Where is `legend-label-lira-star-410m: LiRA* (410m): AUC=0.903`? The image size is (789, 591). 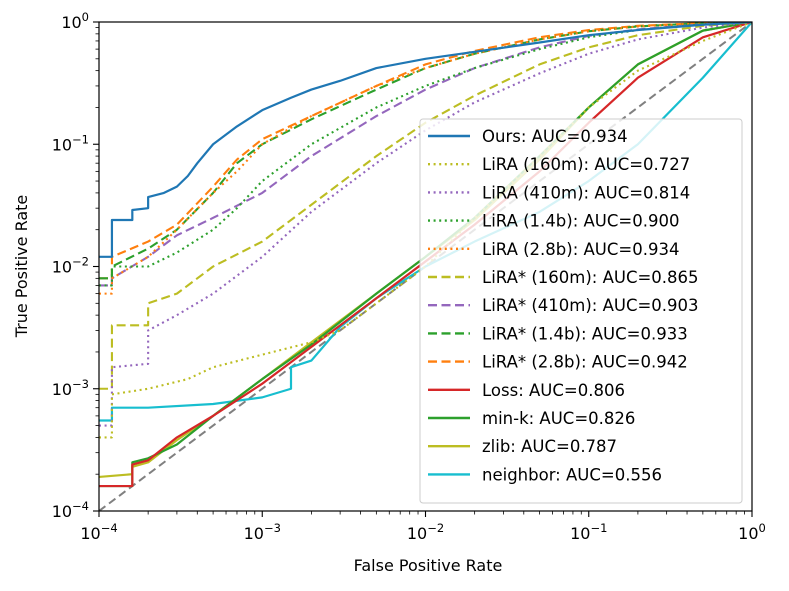
legend-label-lira-star-410m: LiRA* (410m): AUC=0.903 is located at coordinates (590, 305).